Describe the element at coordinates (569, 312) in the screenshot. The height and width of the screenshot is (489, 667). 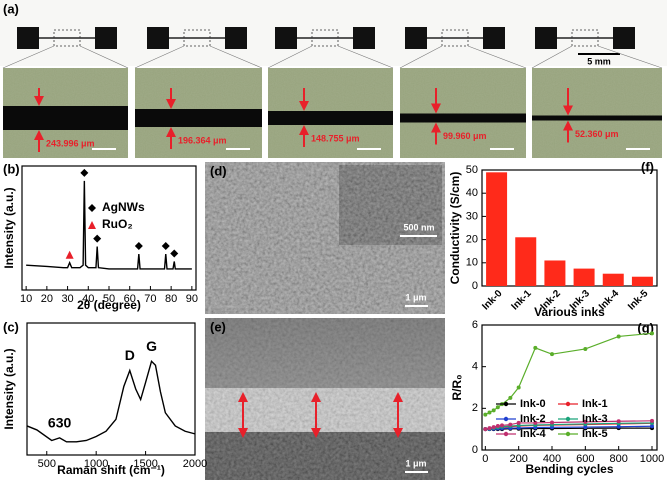
I see `x-axis-label: Various inks` at that location.